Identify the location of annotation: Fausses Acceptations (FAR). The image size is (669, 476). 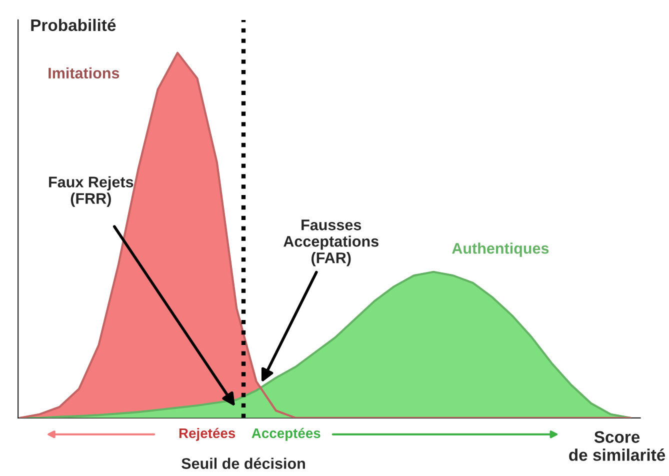
(331, 243).